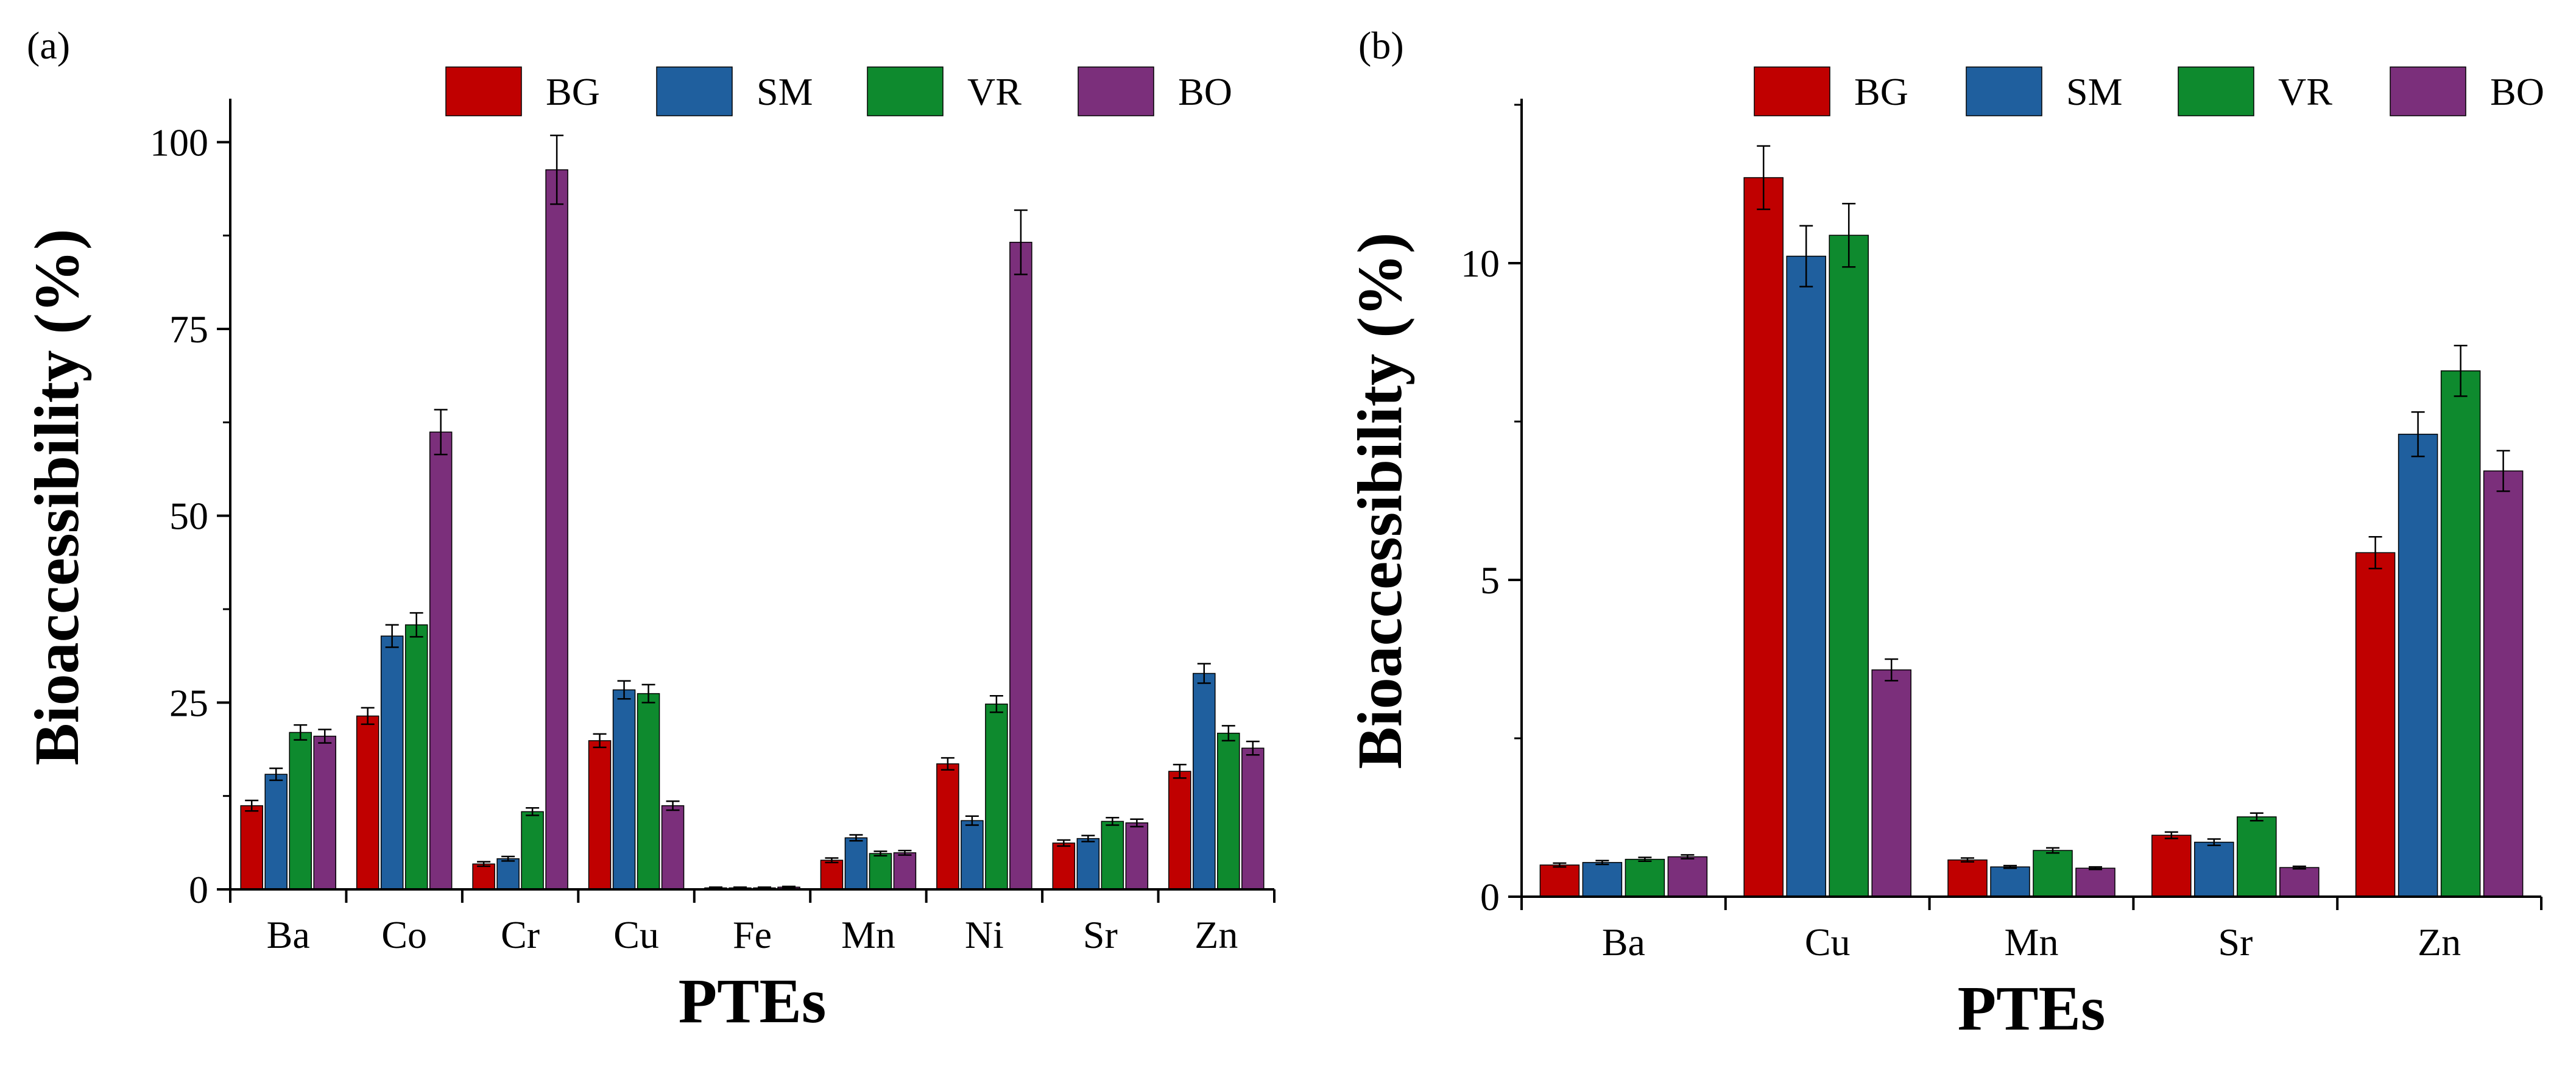  I want to click on panel-label: (b), so click(1381, 45).